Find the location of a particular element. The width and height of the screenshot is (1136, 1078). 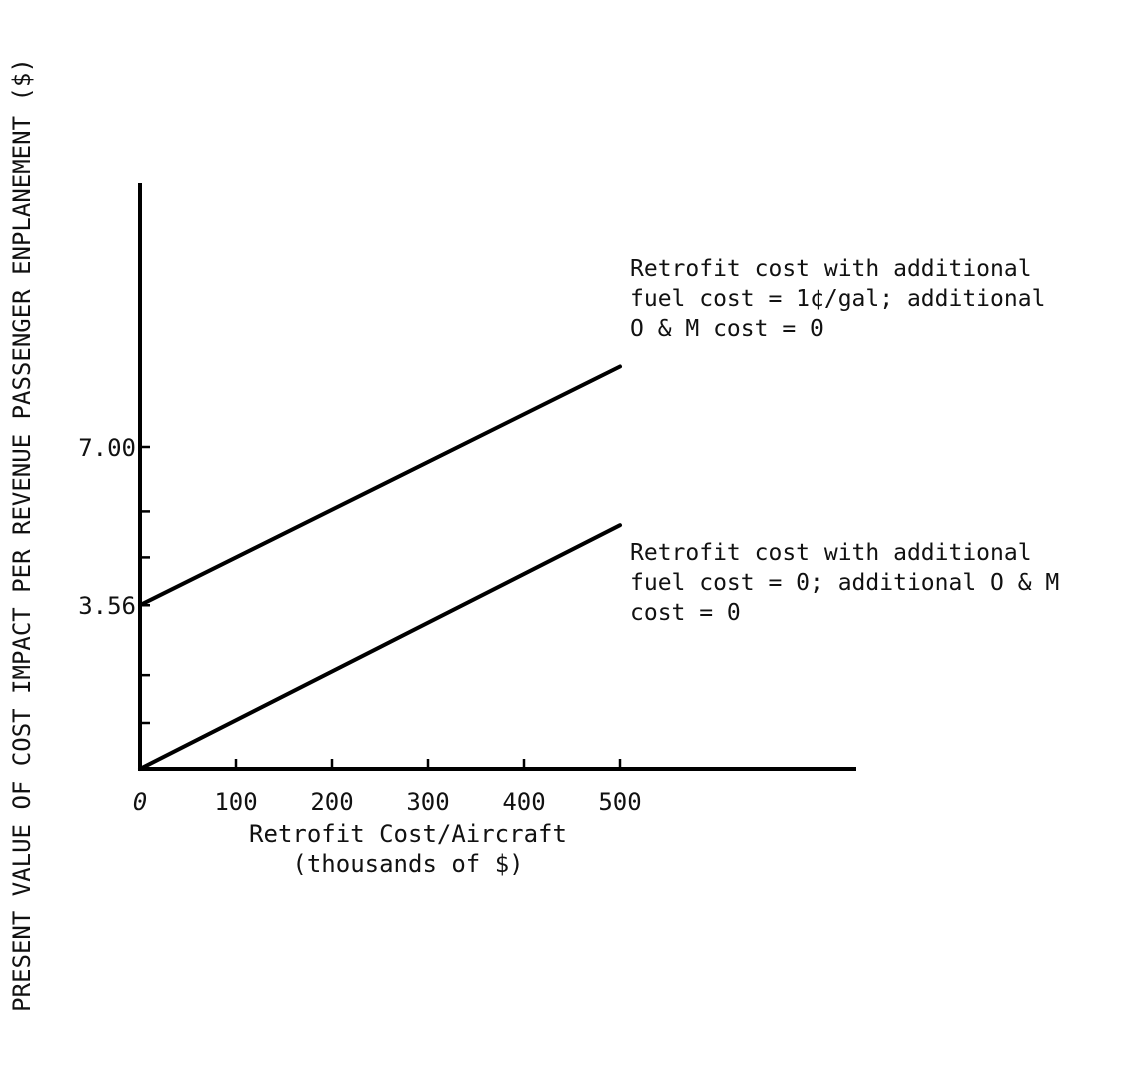

x-tick-label: 300 is located at coordinates (427, 802).